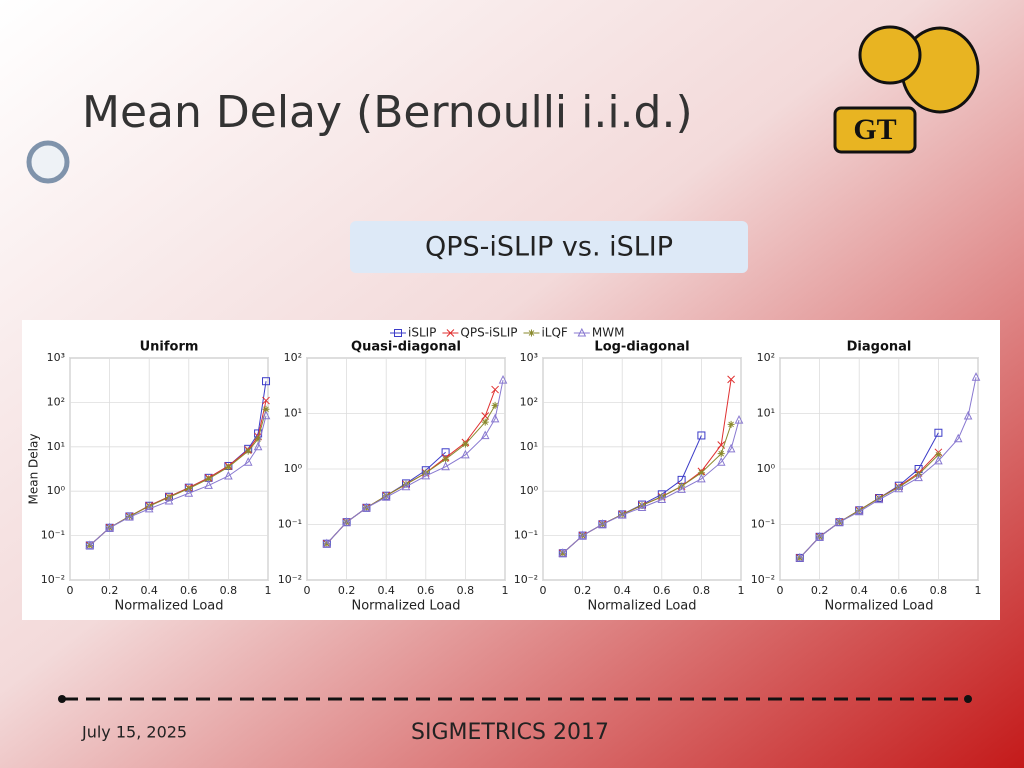 This screenshot has height=768, width=1024. I want to click on subtitle-box, so click(549, 247).